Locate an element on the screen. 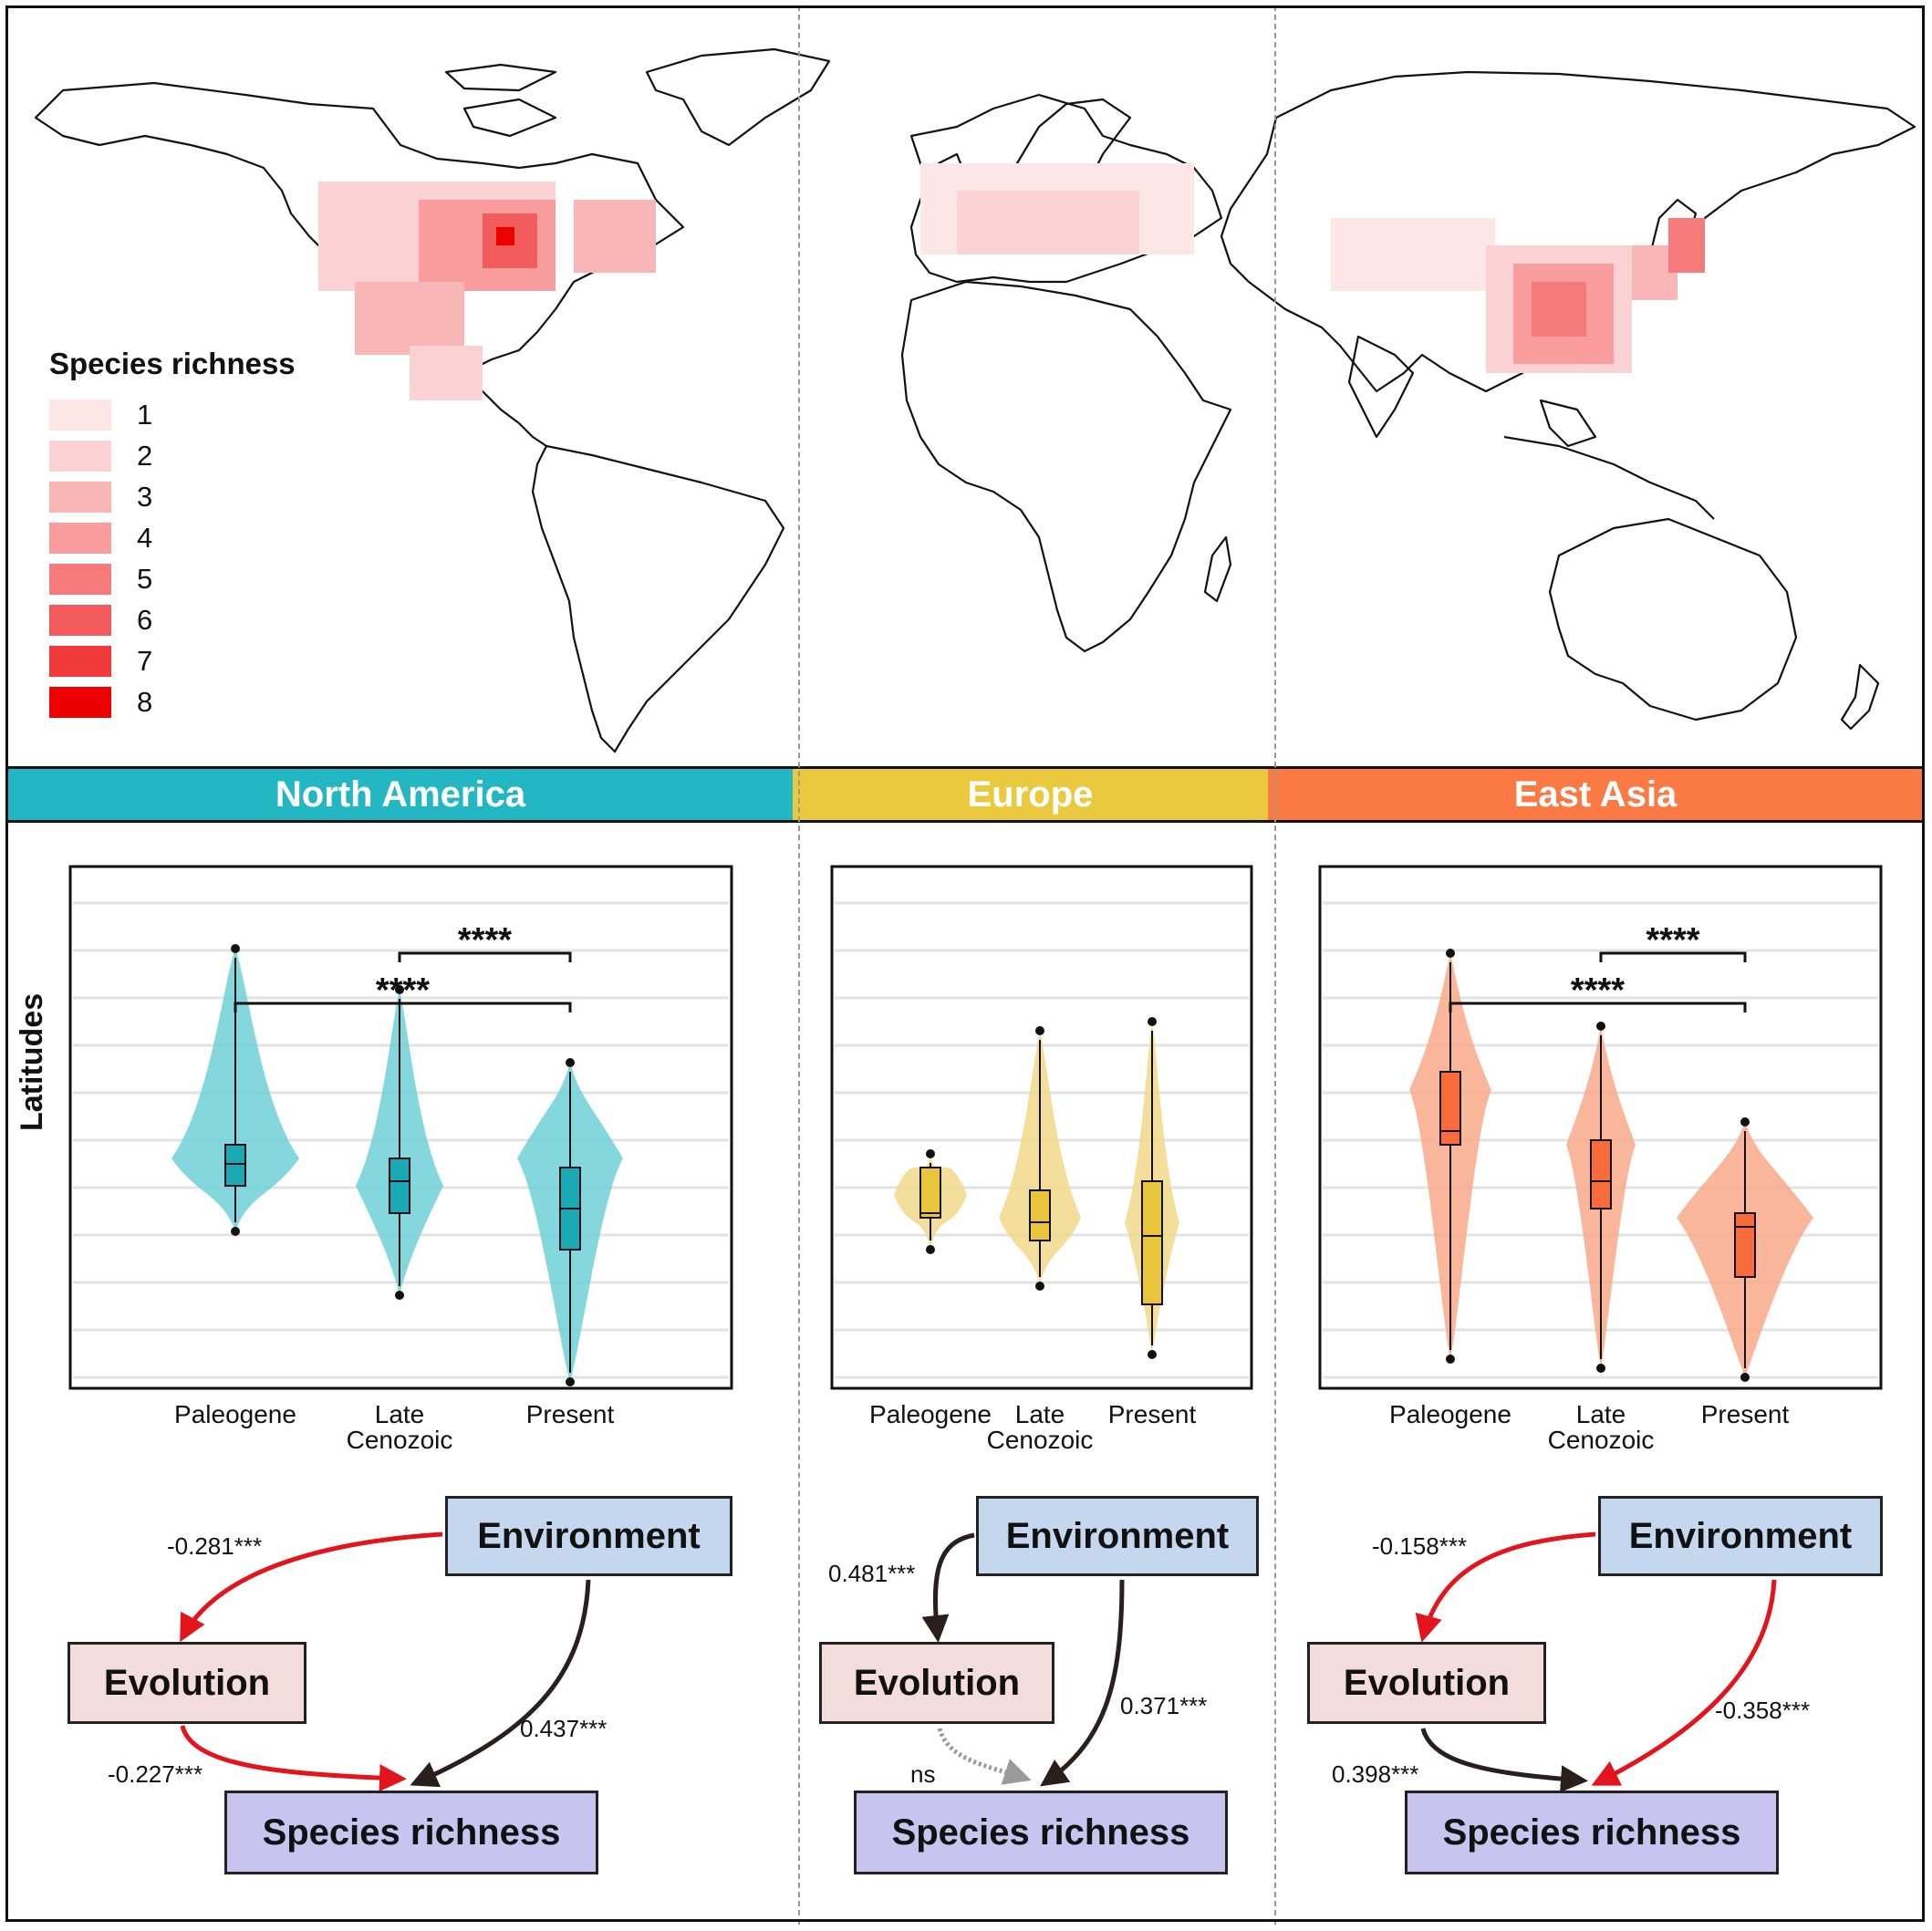 This screenshot has height=1931, width=1932. sem-path-coefficient: ns is located at coordinates (923, 1774).